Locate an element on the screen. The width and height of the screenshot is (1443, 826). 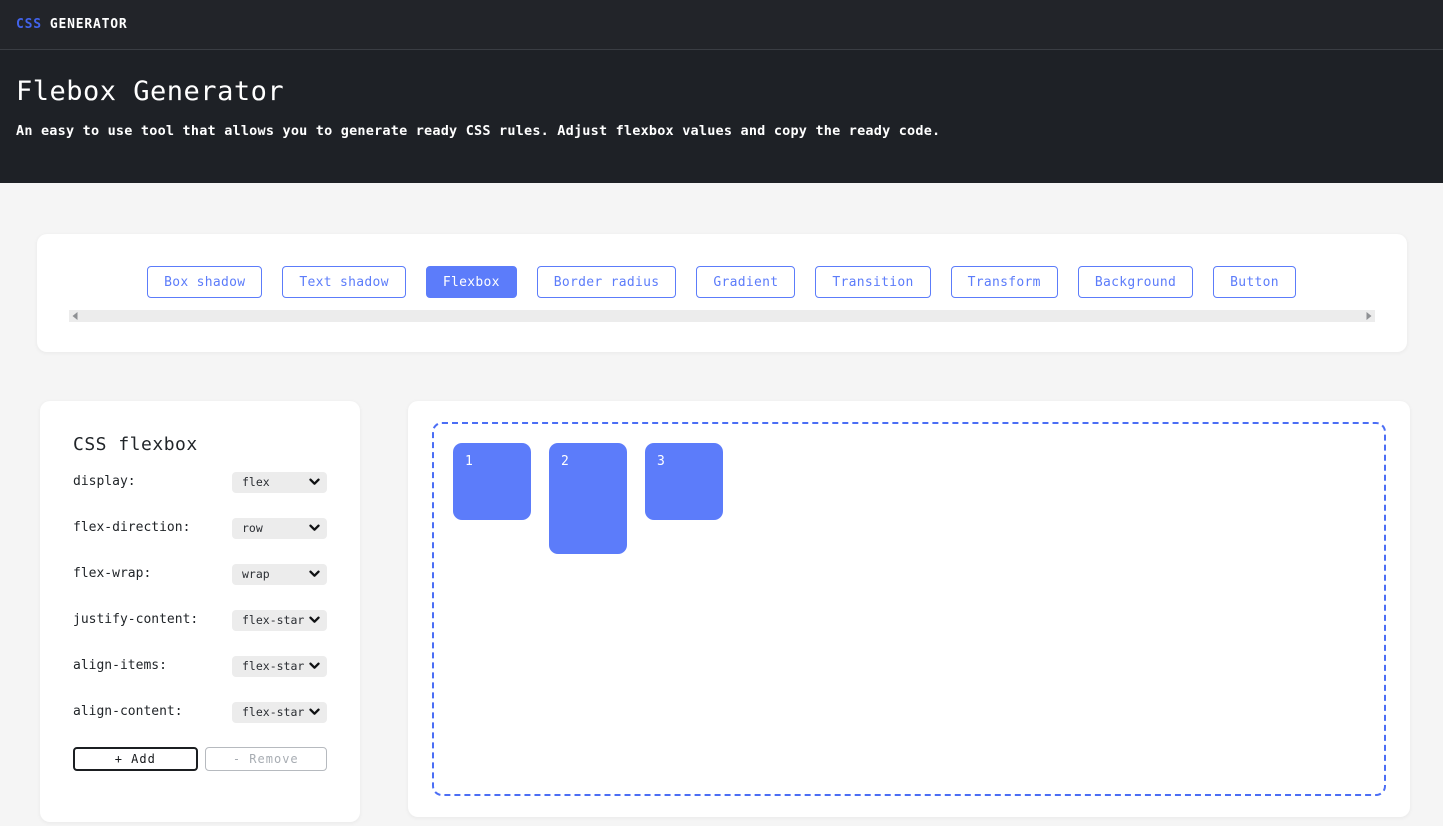
tab-box-shadow: Box shadow is located at coordinates (205, 282).